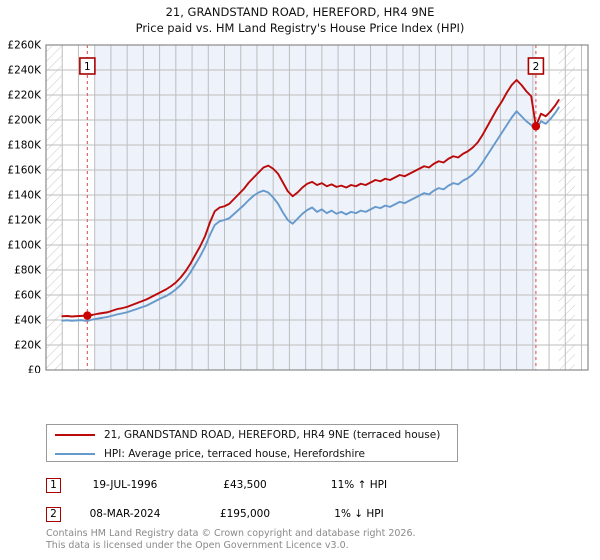  I want to click on title-line-1: 21, GRANDSTAND ROAD, HEREFORD, HR4 9NE, so click(300, 12).